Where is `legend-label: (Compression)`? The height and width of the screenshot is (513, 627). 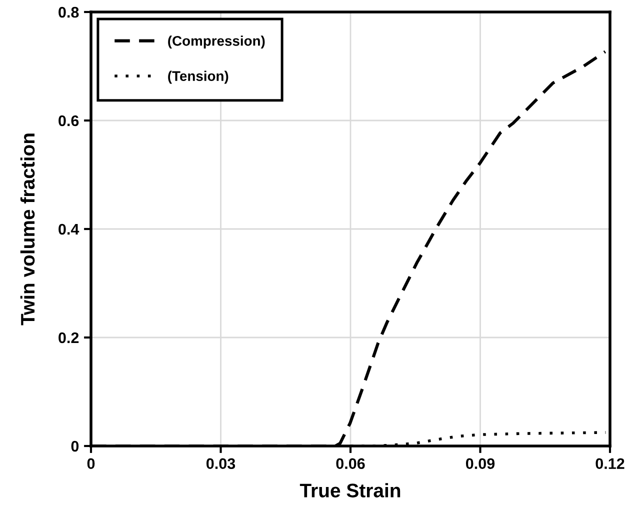 legend-label: (Compression) is located at coordinates (216, 42).